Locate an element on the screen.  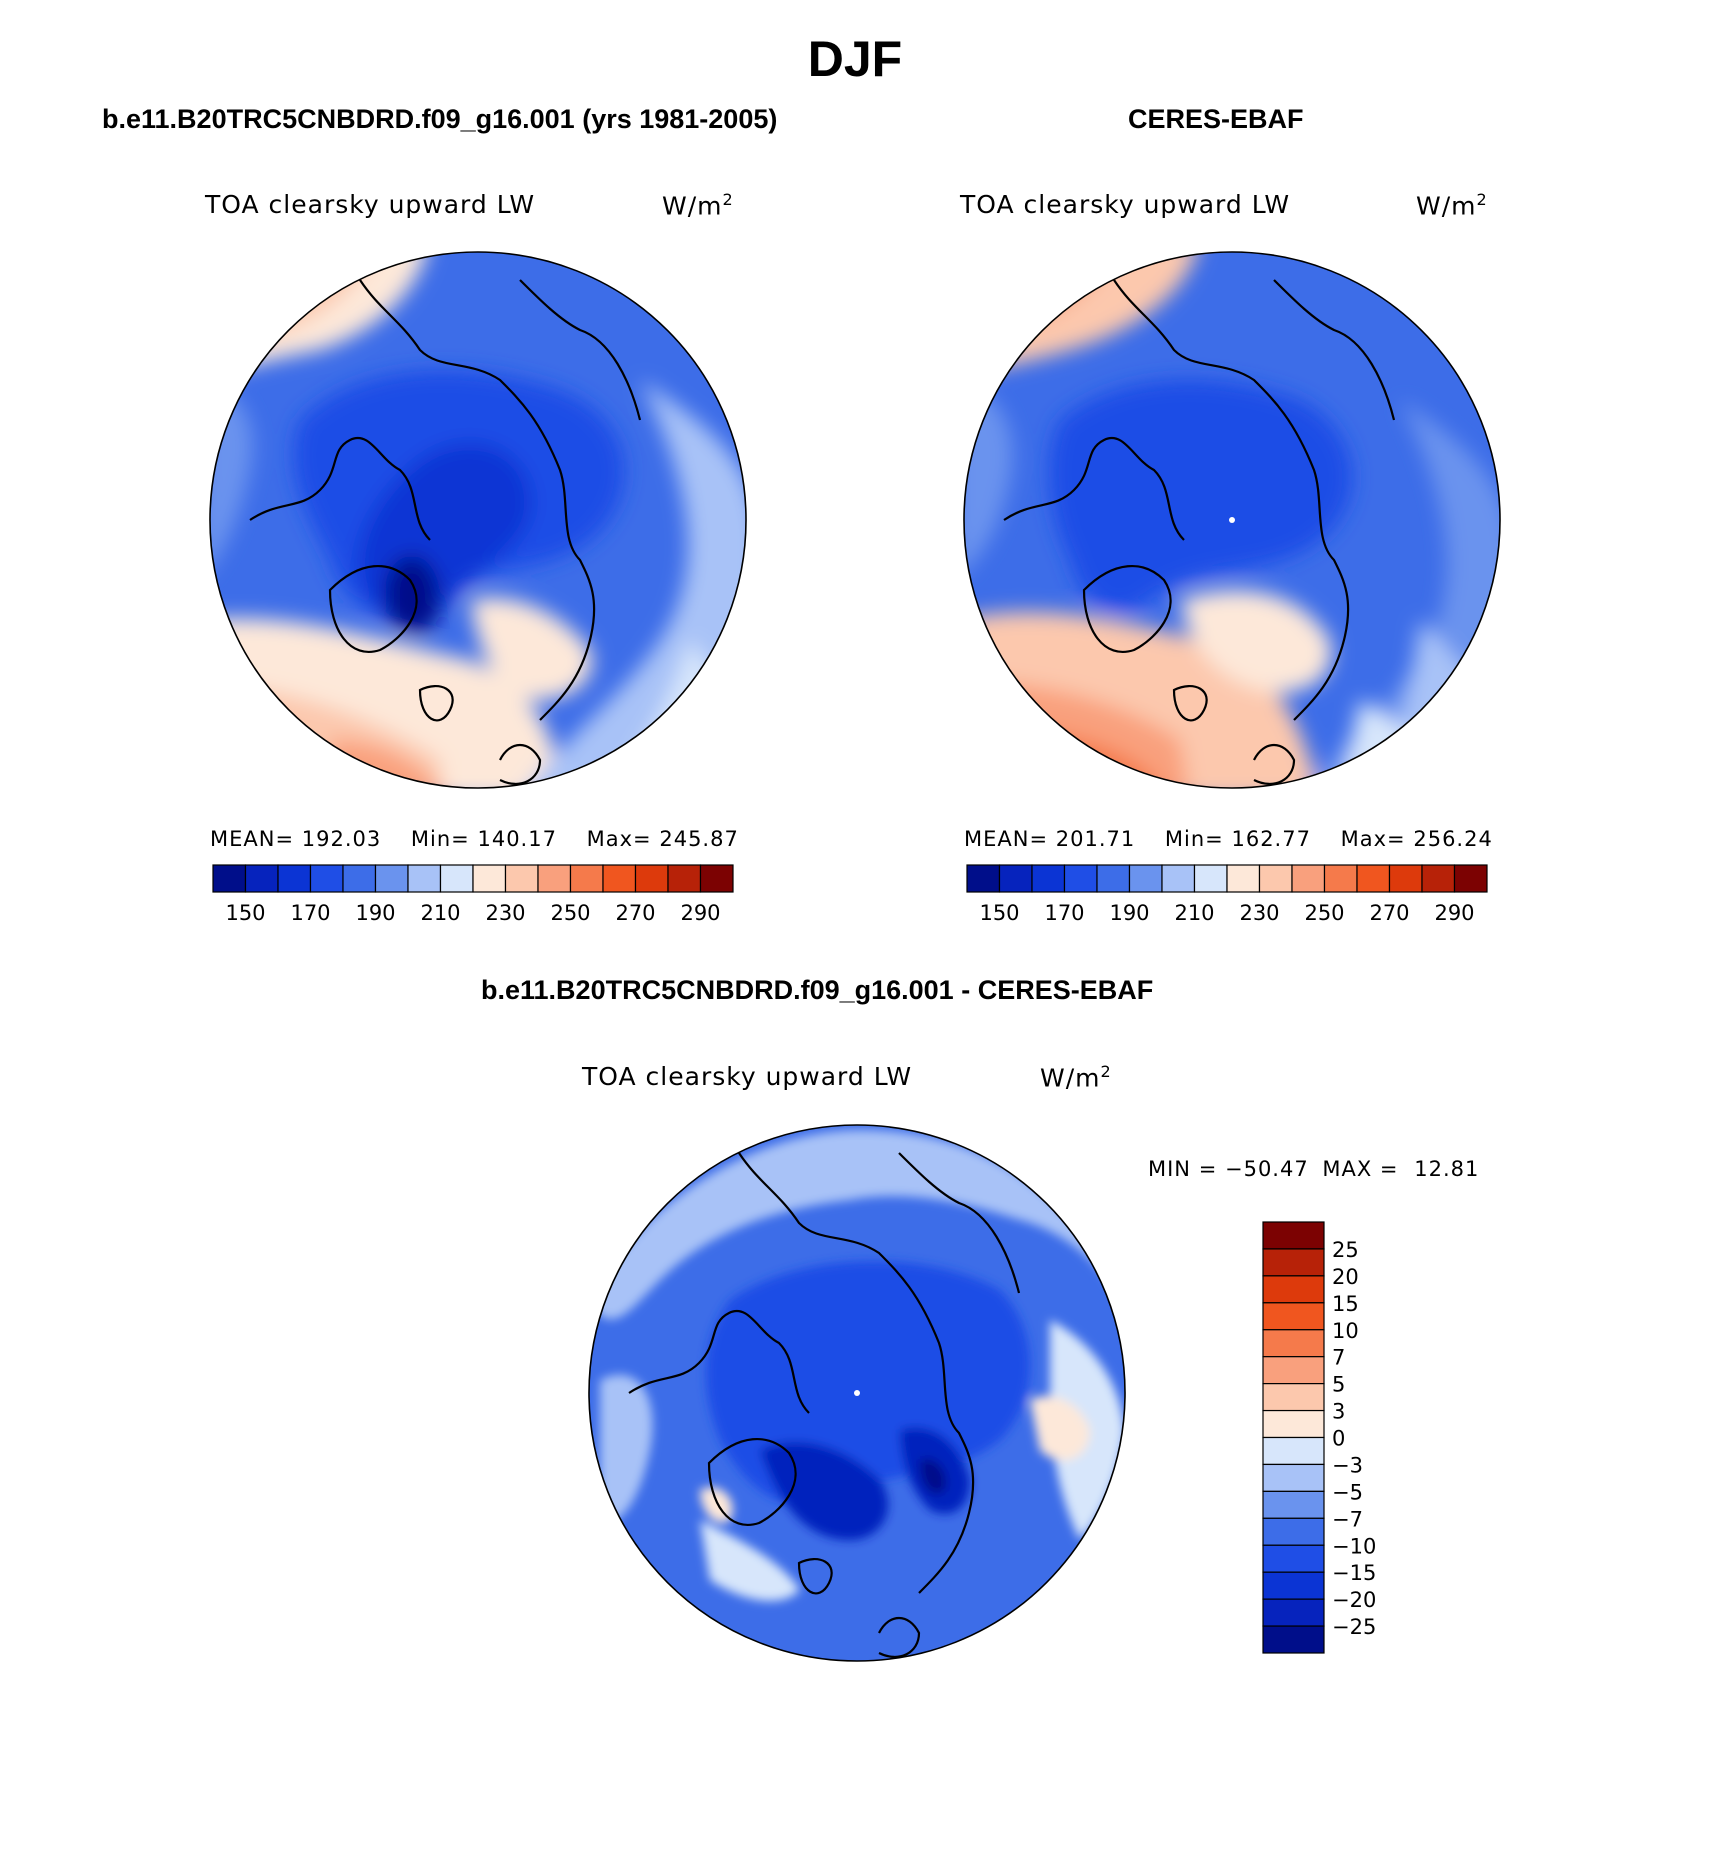
obs-max-value: 256.24 is located at coordinates (1453, 839).